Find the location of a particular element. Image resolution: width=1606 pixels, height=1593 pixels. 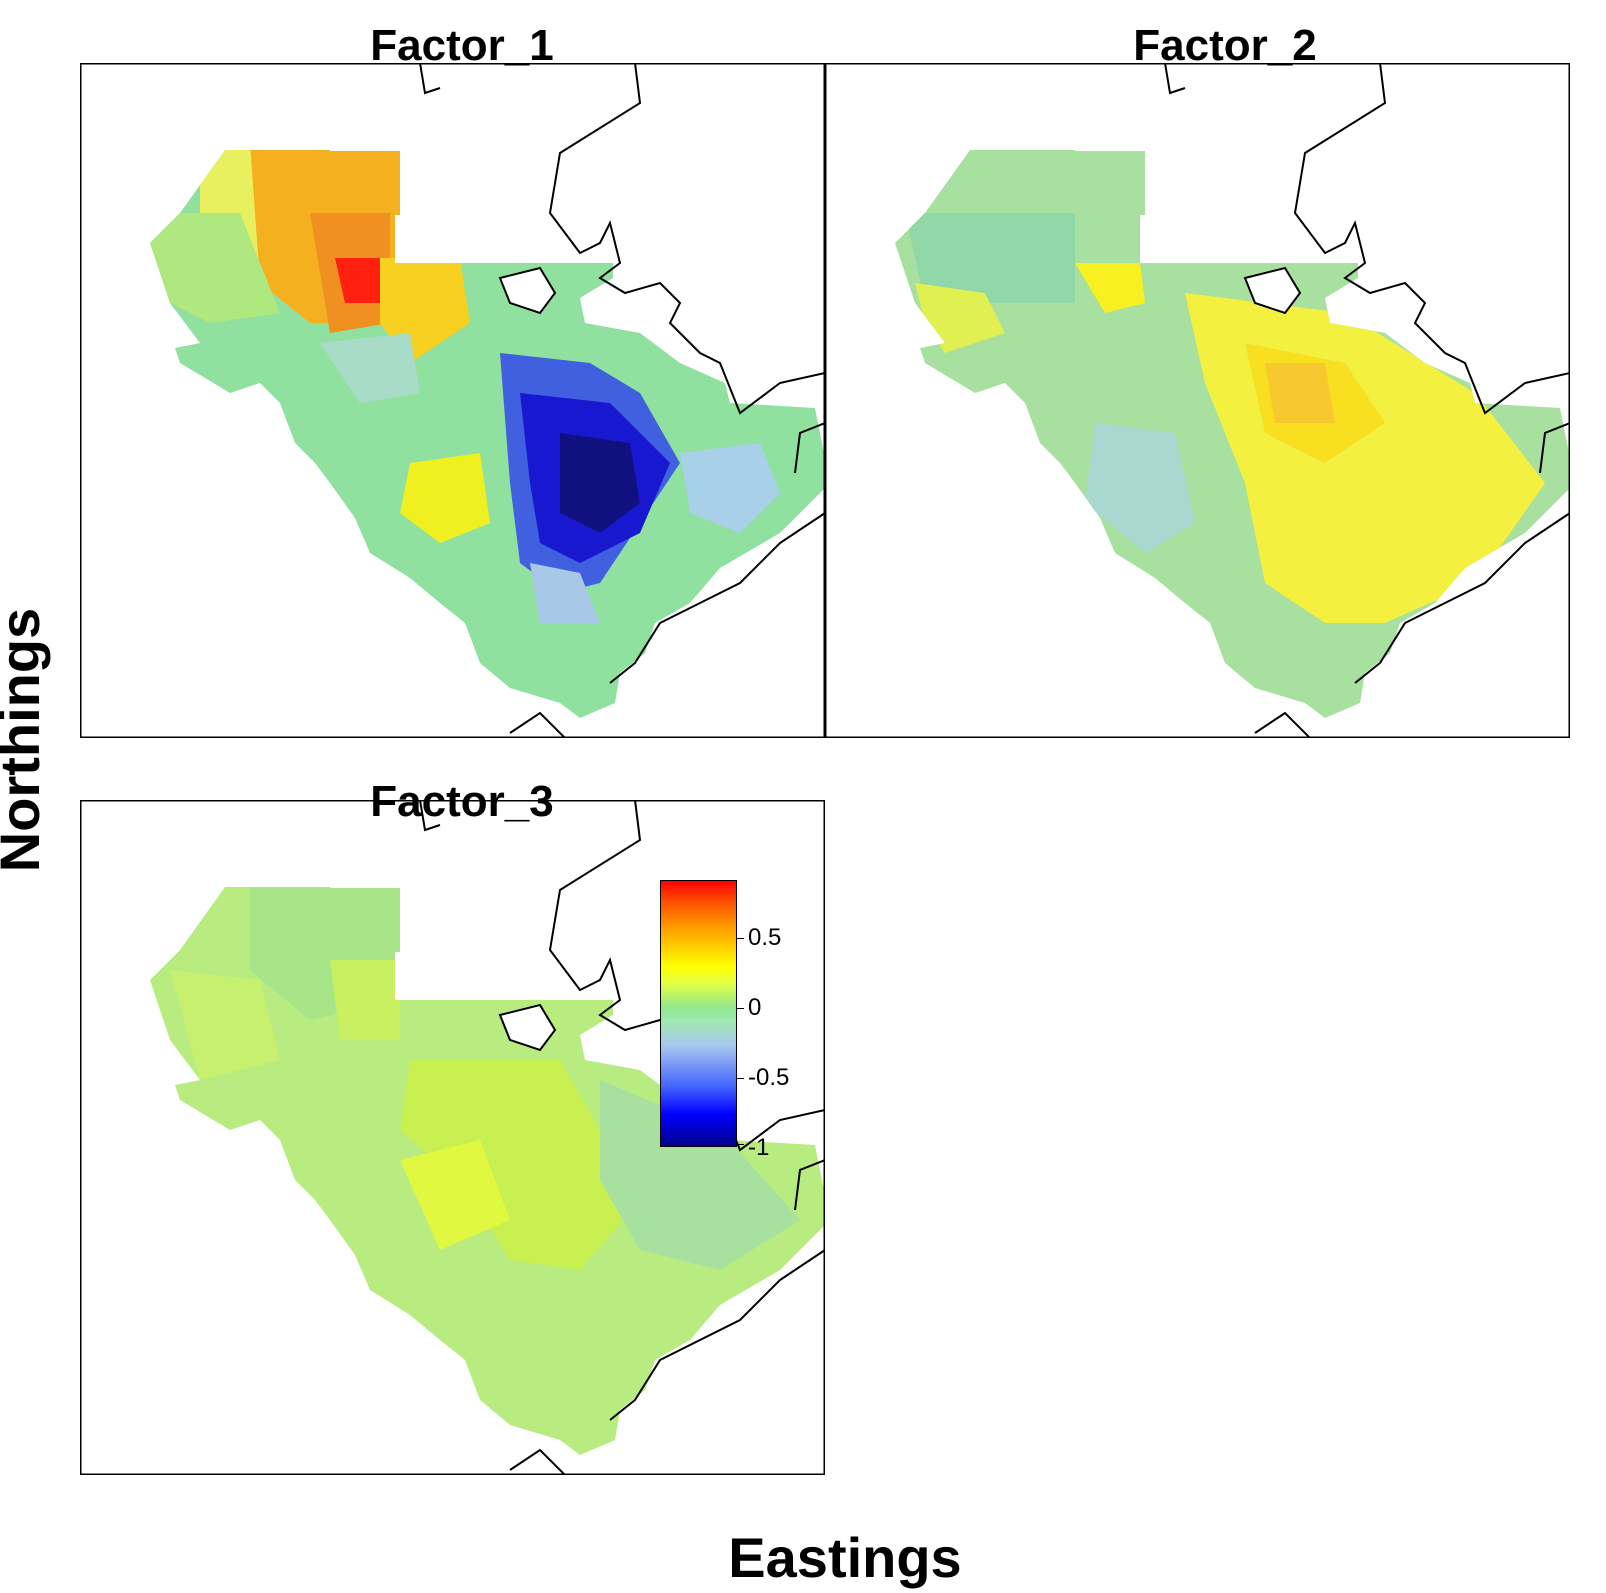

legend-tick-label: 0.5 is located at coordinates (765, 937).